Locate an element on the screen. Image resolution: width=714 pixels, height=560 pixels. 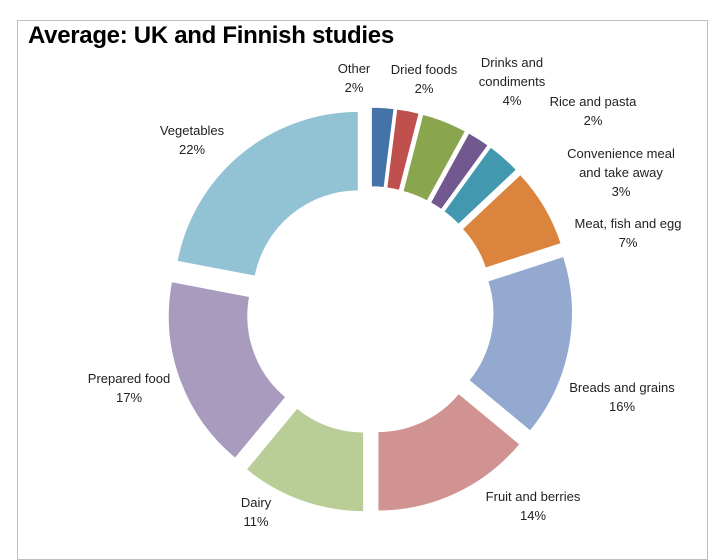
slice-label: Drinks and condiments 4% is located at coordinates (512, 81).